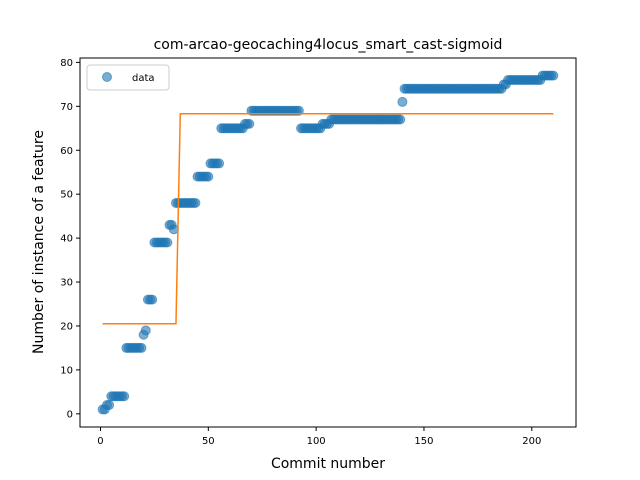 Image resolution: width=640 pixels, height=480 pixels. Describe the element at coordinates (66, 151) in the screenshot. I see `y-tick-label-60: 60` at that location.